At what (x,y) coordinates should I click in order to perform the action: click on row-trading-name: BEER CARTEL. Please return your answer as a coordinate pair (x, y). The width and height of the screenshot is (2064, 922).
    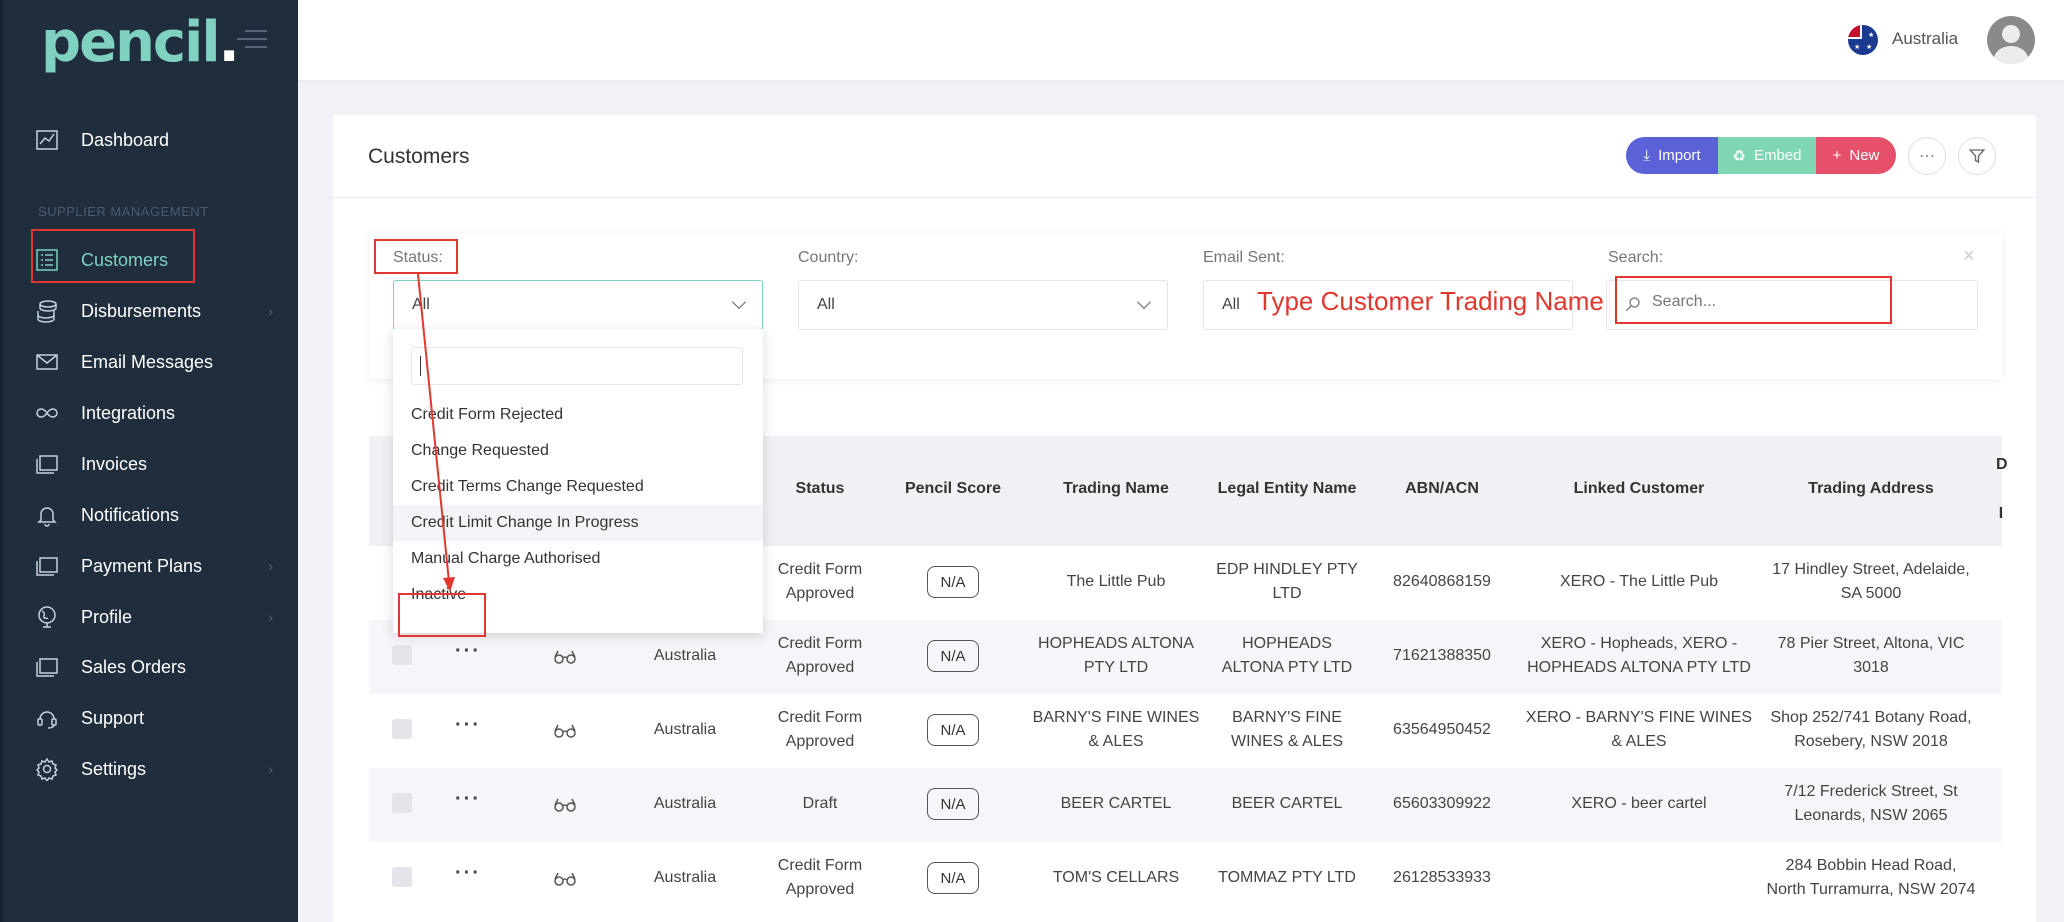
    Looking at the image, I should click on (1116, 803).